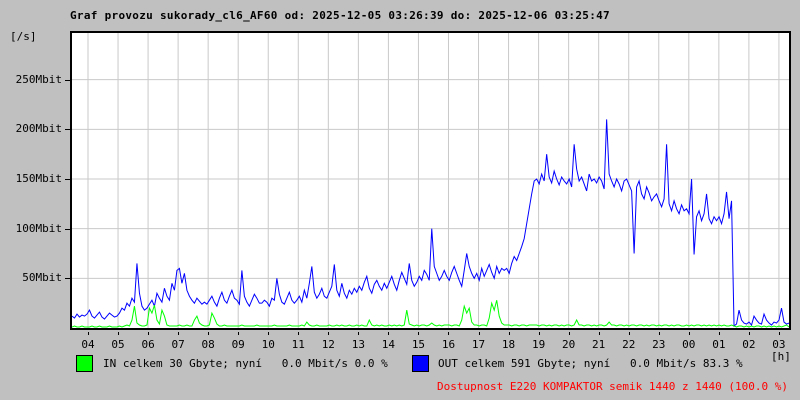 Image resolution: width=800 pixels, height=400 pixels. I want to click on x-tick-02: 02, so click(749, 344).